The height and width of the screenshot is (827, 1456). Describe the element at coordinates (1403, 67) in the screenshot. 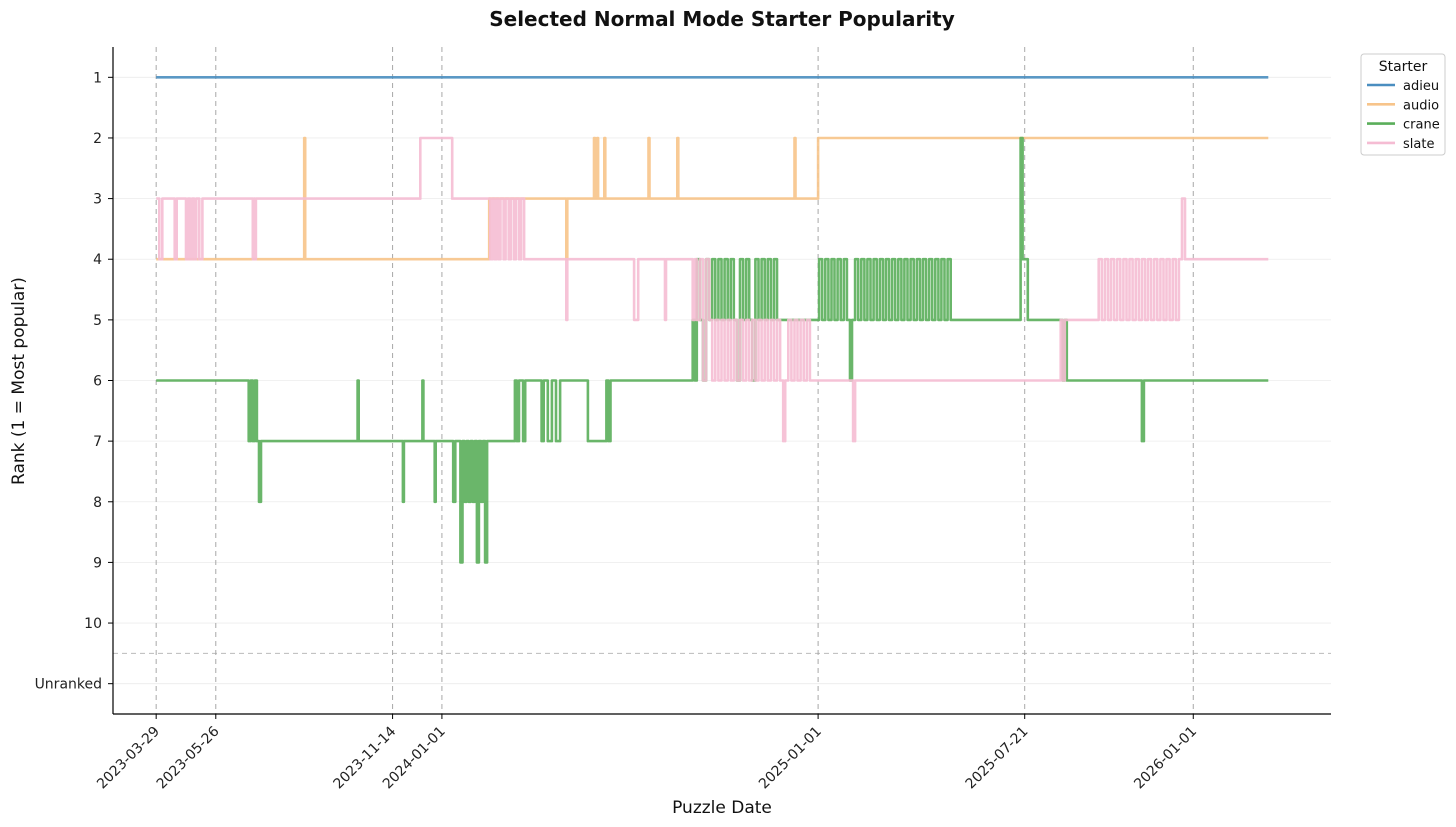

I see `legend-title: Starter` at that location.